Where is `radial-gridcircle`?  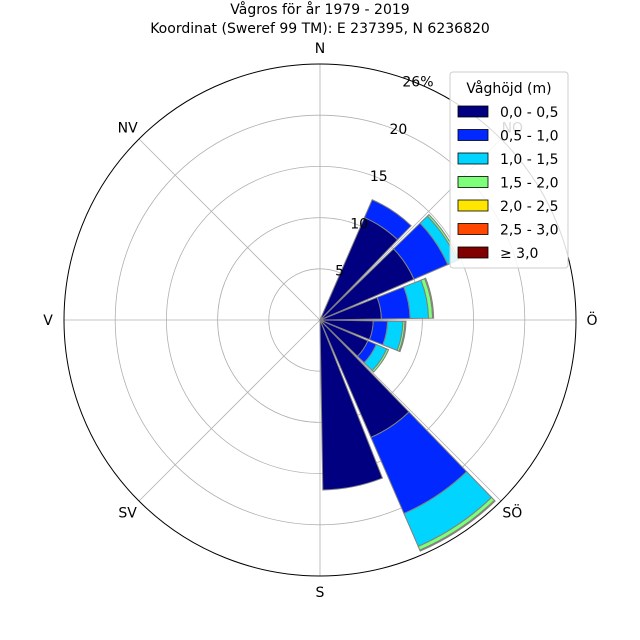 radial-gridcircle is located at coordinates (320, 320).